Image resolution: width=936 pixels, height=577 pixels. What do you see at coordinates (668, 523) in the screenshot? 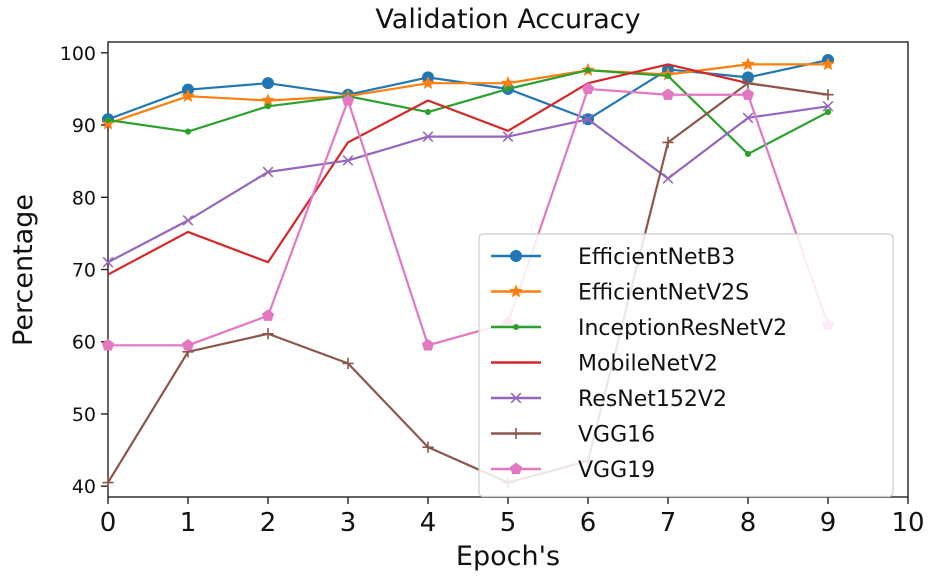
I see `x-tick-label: 7` at bounding box center [668, 523].